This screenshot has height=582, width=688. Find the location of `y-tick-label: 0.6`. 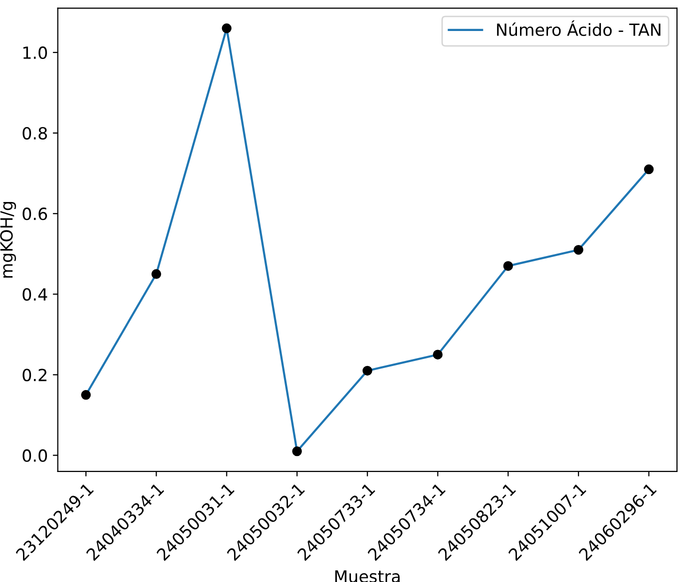

y-tick-label: 0.6 is located at coordinates (35, 214).